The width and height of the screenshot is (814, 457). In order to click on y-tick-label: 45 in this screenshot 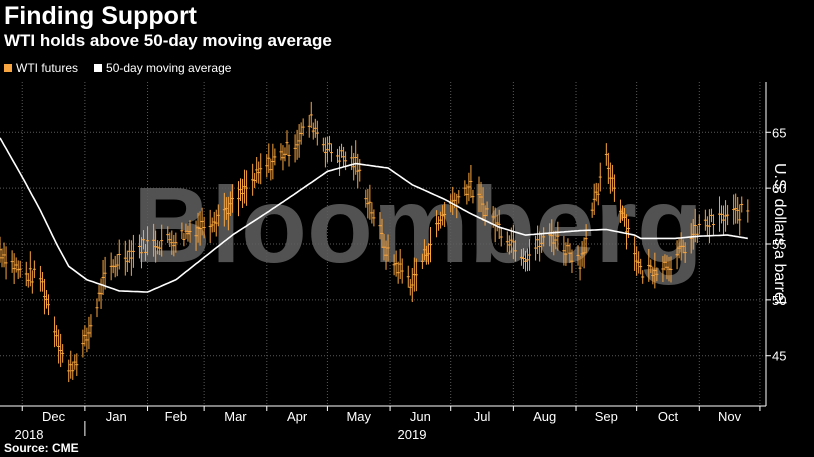, I will do `click(779, 356)`.